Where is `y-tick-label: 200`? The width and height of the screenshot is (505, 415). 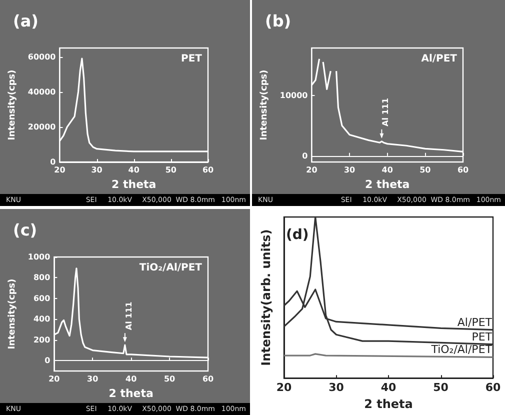
y-tick-label: 200 is located at coordinates (42, 339).